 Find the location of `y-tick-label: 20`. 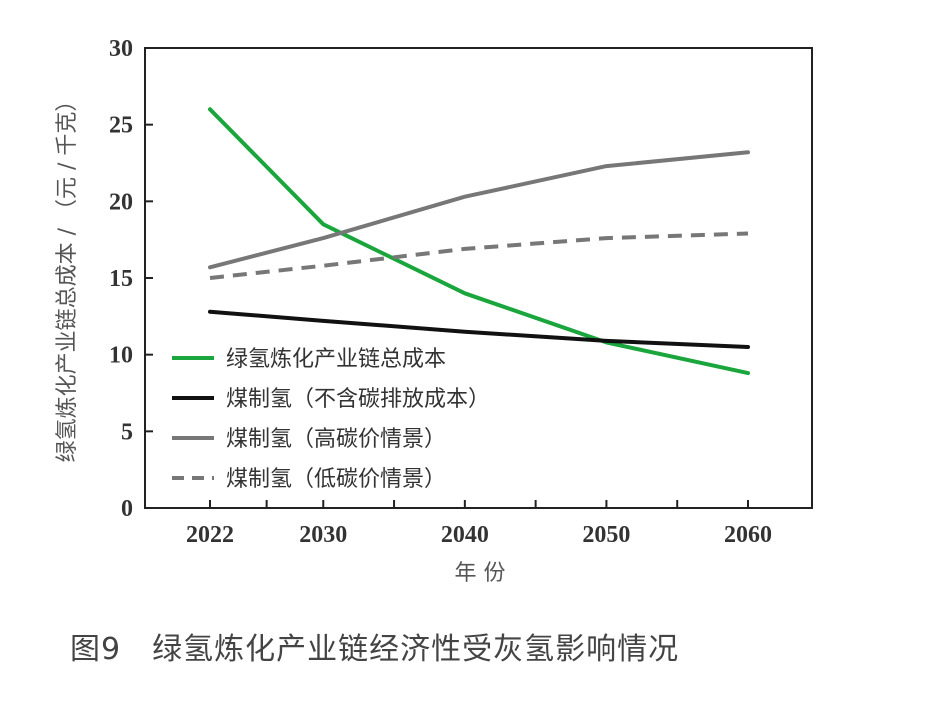

y-tick-label: 20 is located at coordinates (121, 202).